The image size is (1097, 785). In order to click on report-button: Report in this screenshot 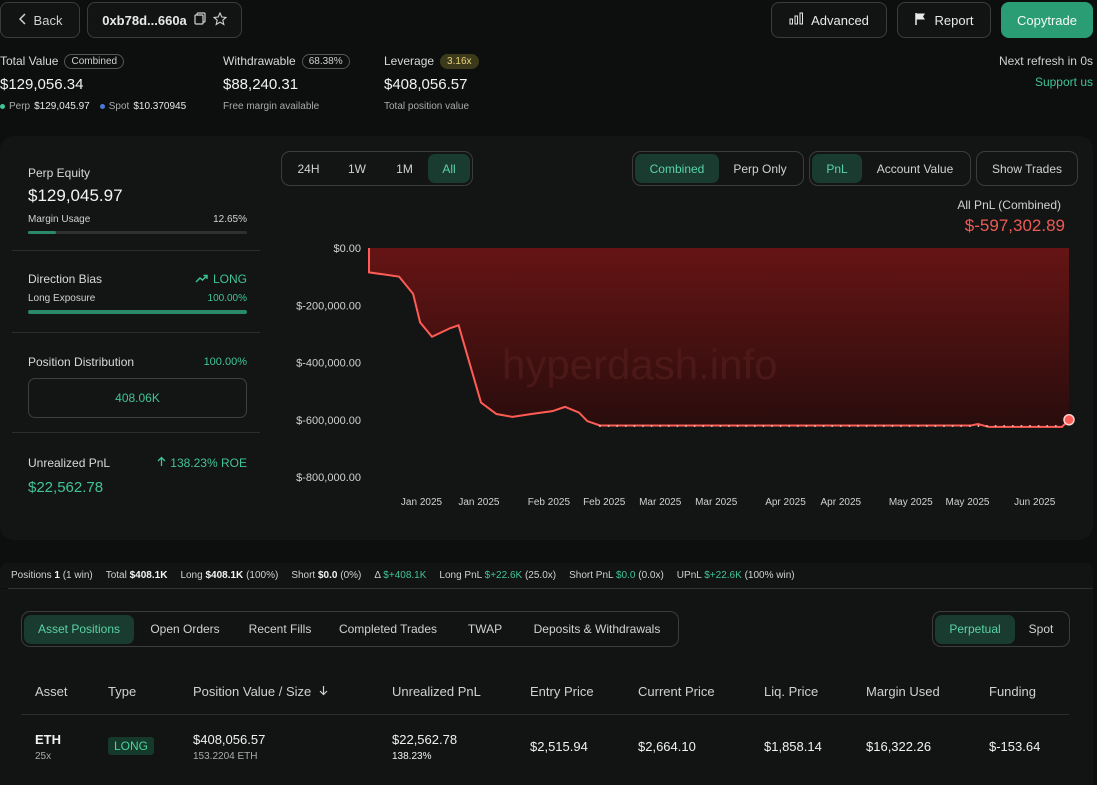, I will do `click(944, 20)`.